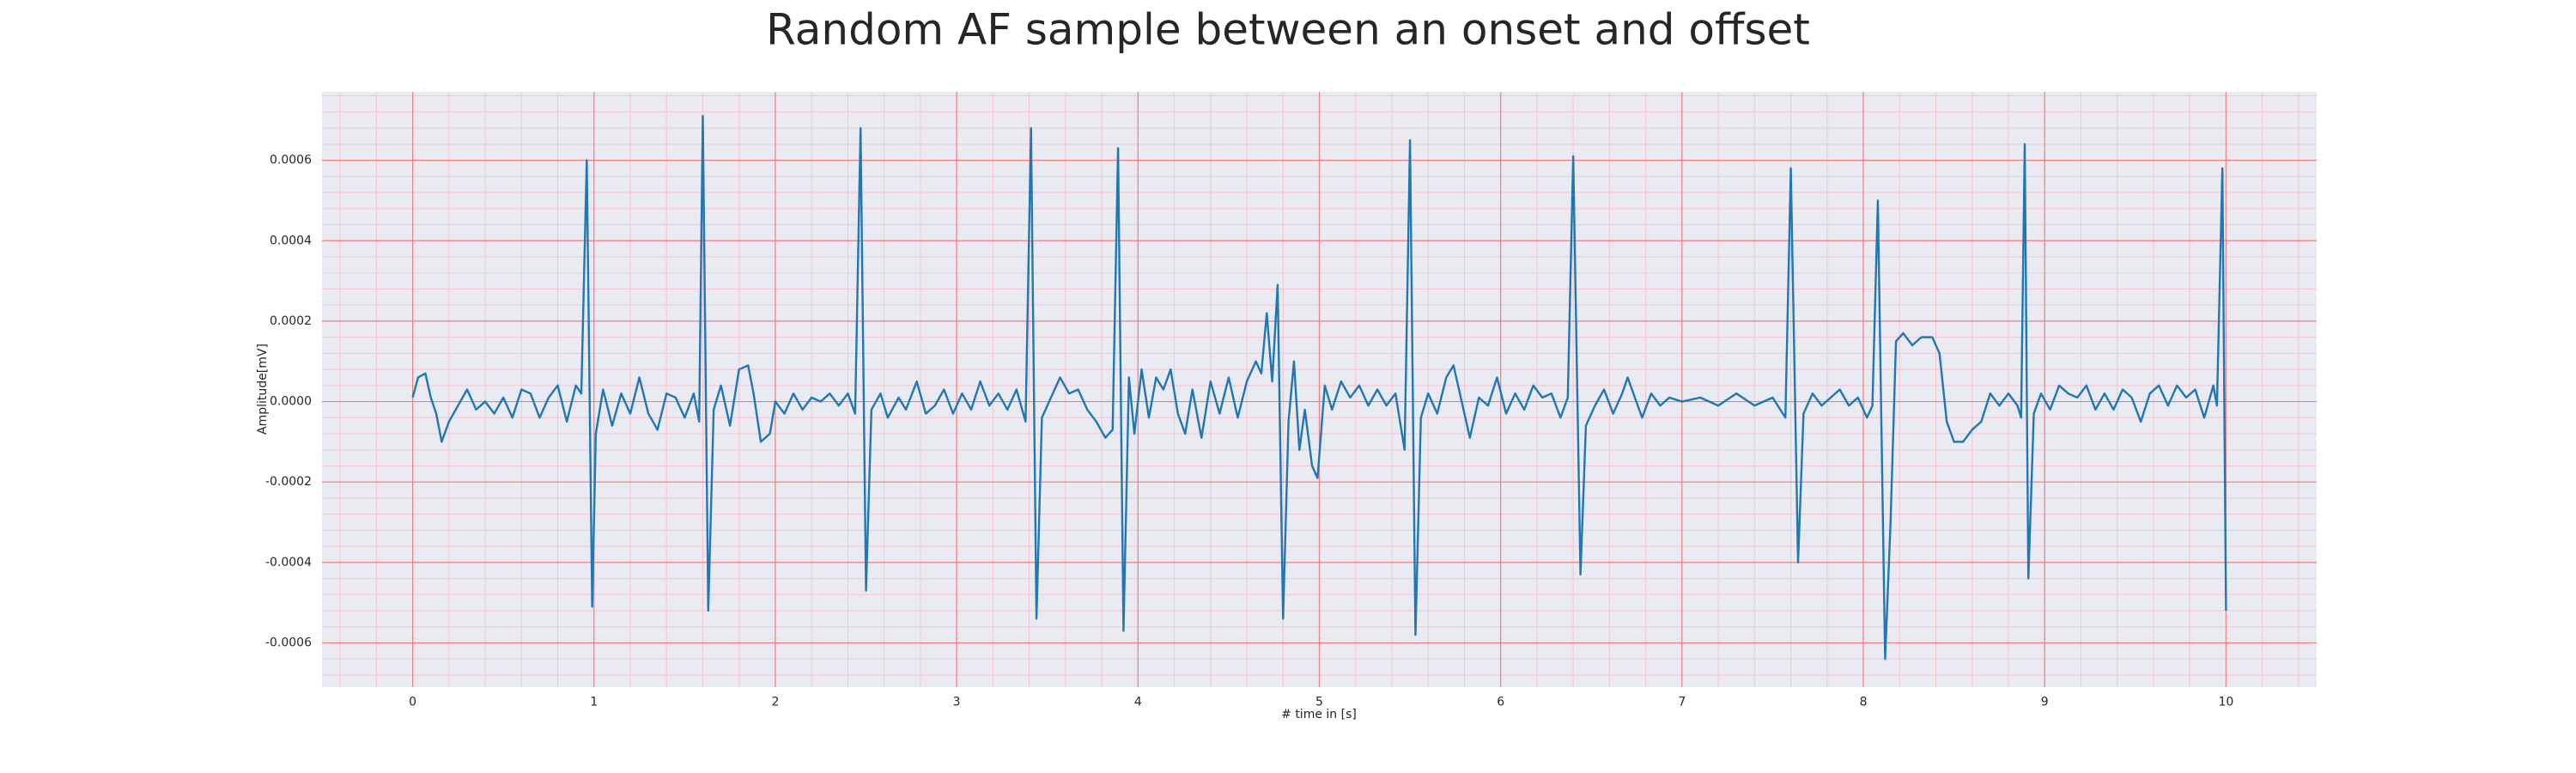 Image resolution: width=2576 pixels, height=773 pixels. I want to click on x-tick-label: 6, so click(1500, 702).